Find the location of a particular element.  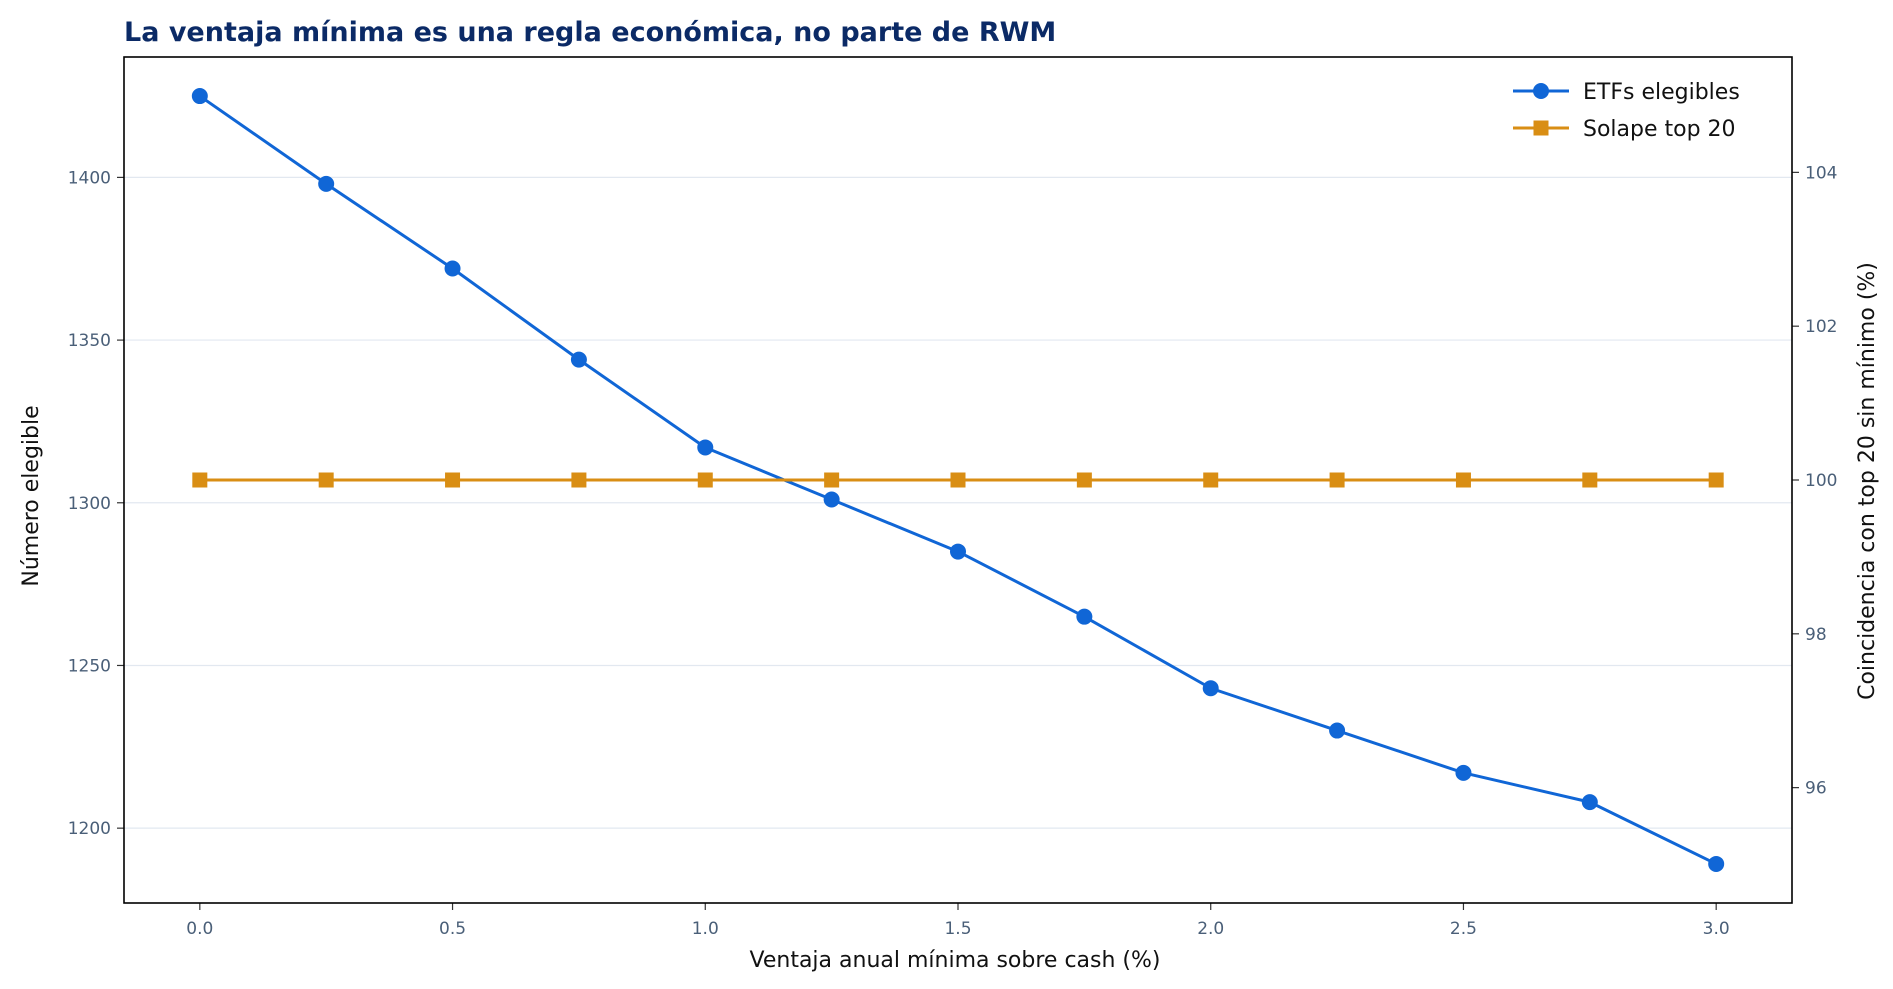

legend-marker-etfs-elegibles is located at coordinates (1541, 91).